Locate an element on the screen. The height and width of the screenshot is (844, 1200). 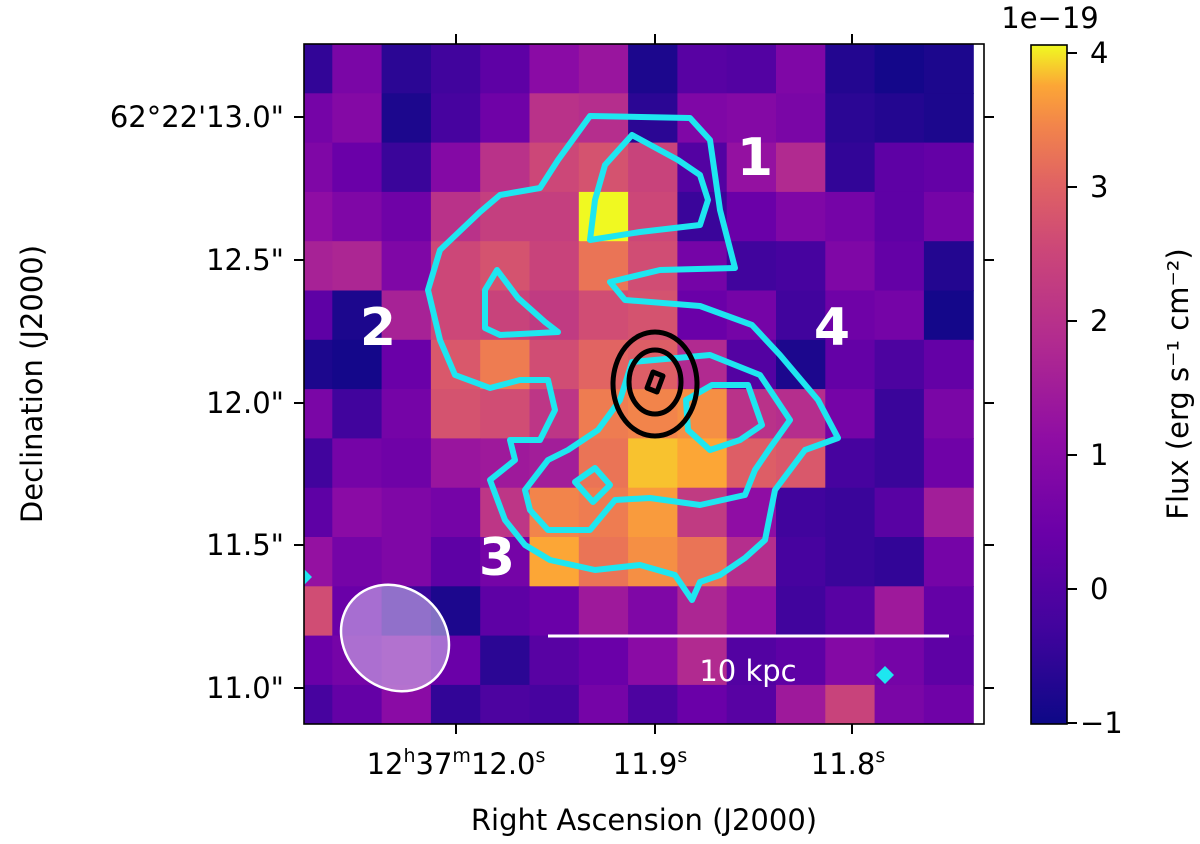
x-tick-s-unit: s is located at coordinates (541, 756).